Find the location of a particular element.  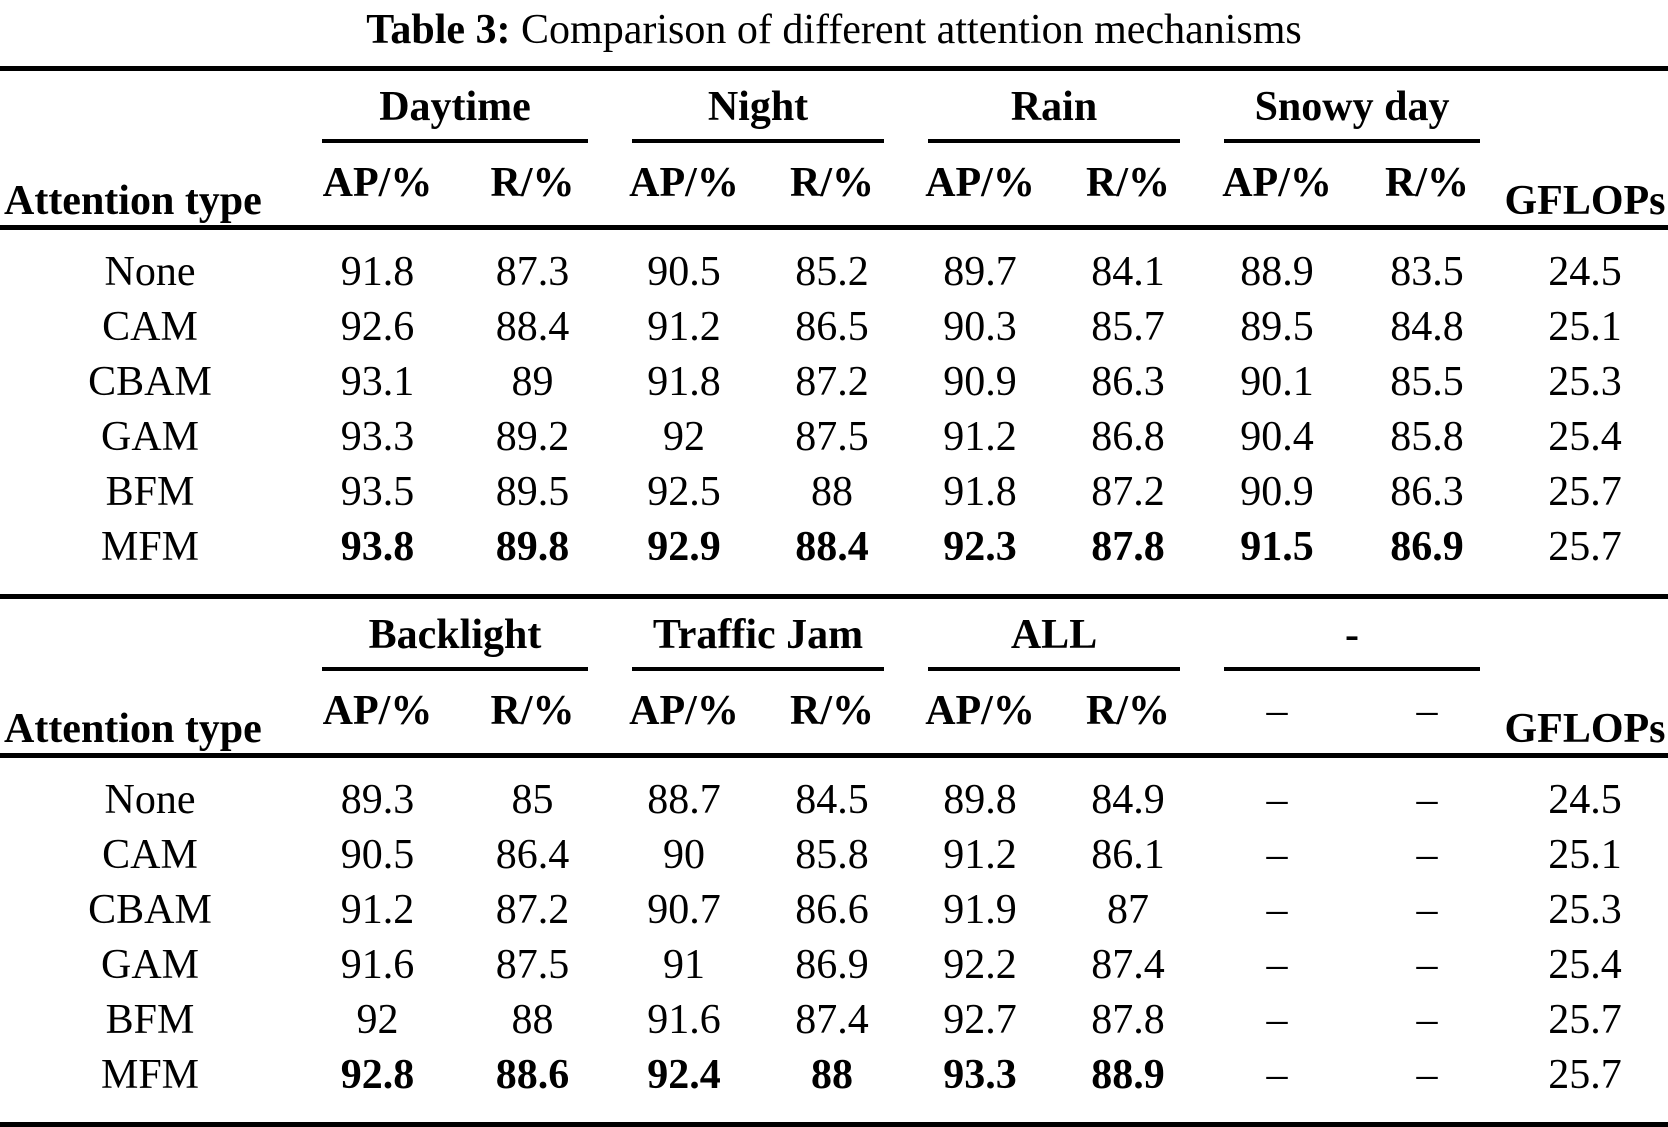

data-cell: 89 is located at coordinates (532, 381).